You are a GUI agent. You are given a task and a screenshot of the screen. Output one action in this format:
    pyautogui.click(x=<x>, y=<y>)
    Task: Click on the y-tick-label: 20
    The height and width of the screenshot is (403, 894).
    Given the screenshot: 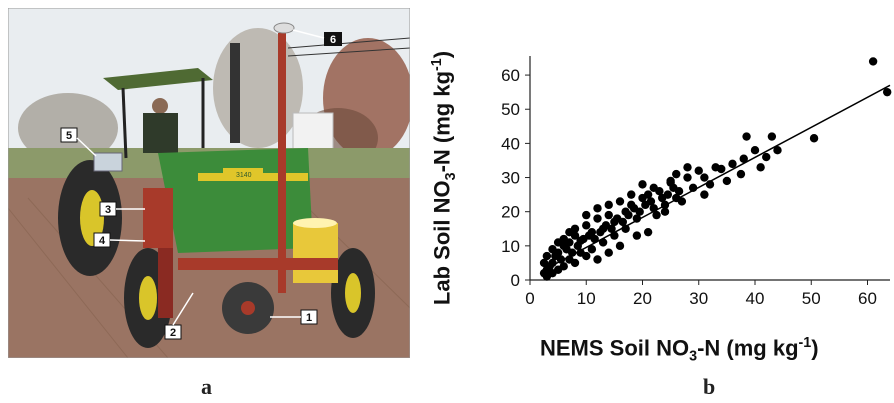 What is the action you would take?
    pyautogui.click(x=510, y=212)
    